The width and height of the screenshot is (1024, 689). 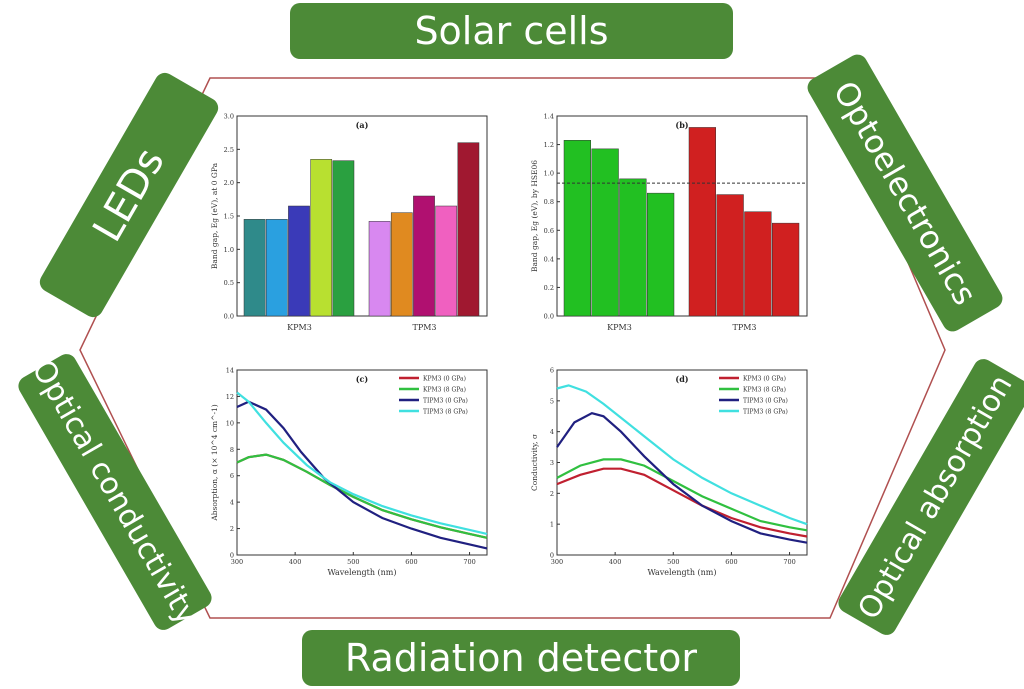 I want to click on y-tick-label: 2.5, so click(x=229, y=150).